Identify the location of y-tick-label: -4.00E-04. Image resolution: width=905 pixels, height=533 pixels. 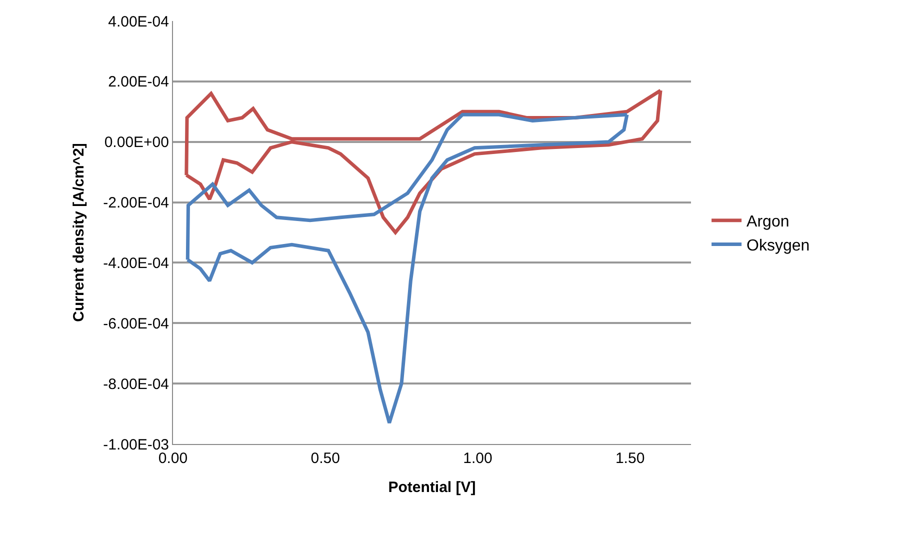
(136, 263).